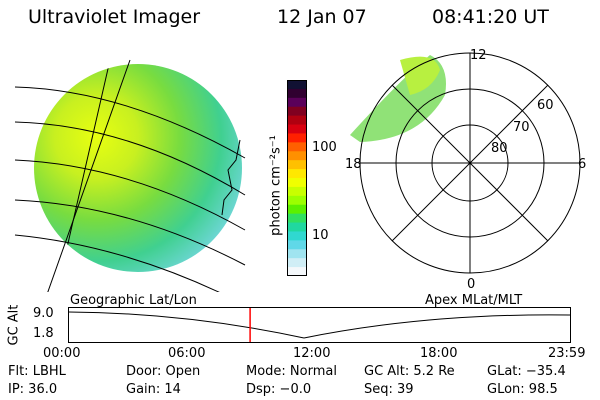 The width and height of the screenshot is (600, 400). What do you see at coordinates (231, 177) in the screenshot?
I see `coastline` at bounding box center [231, 177].